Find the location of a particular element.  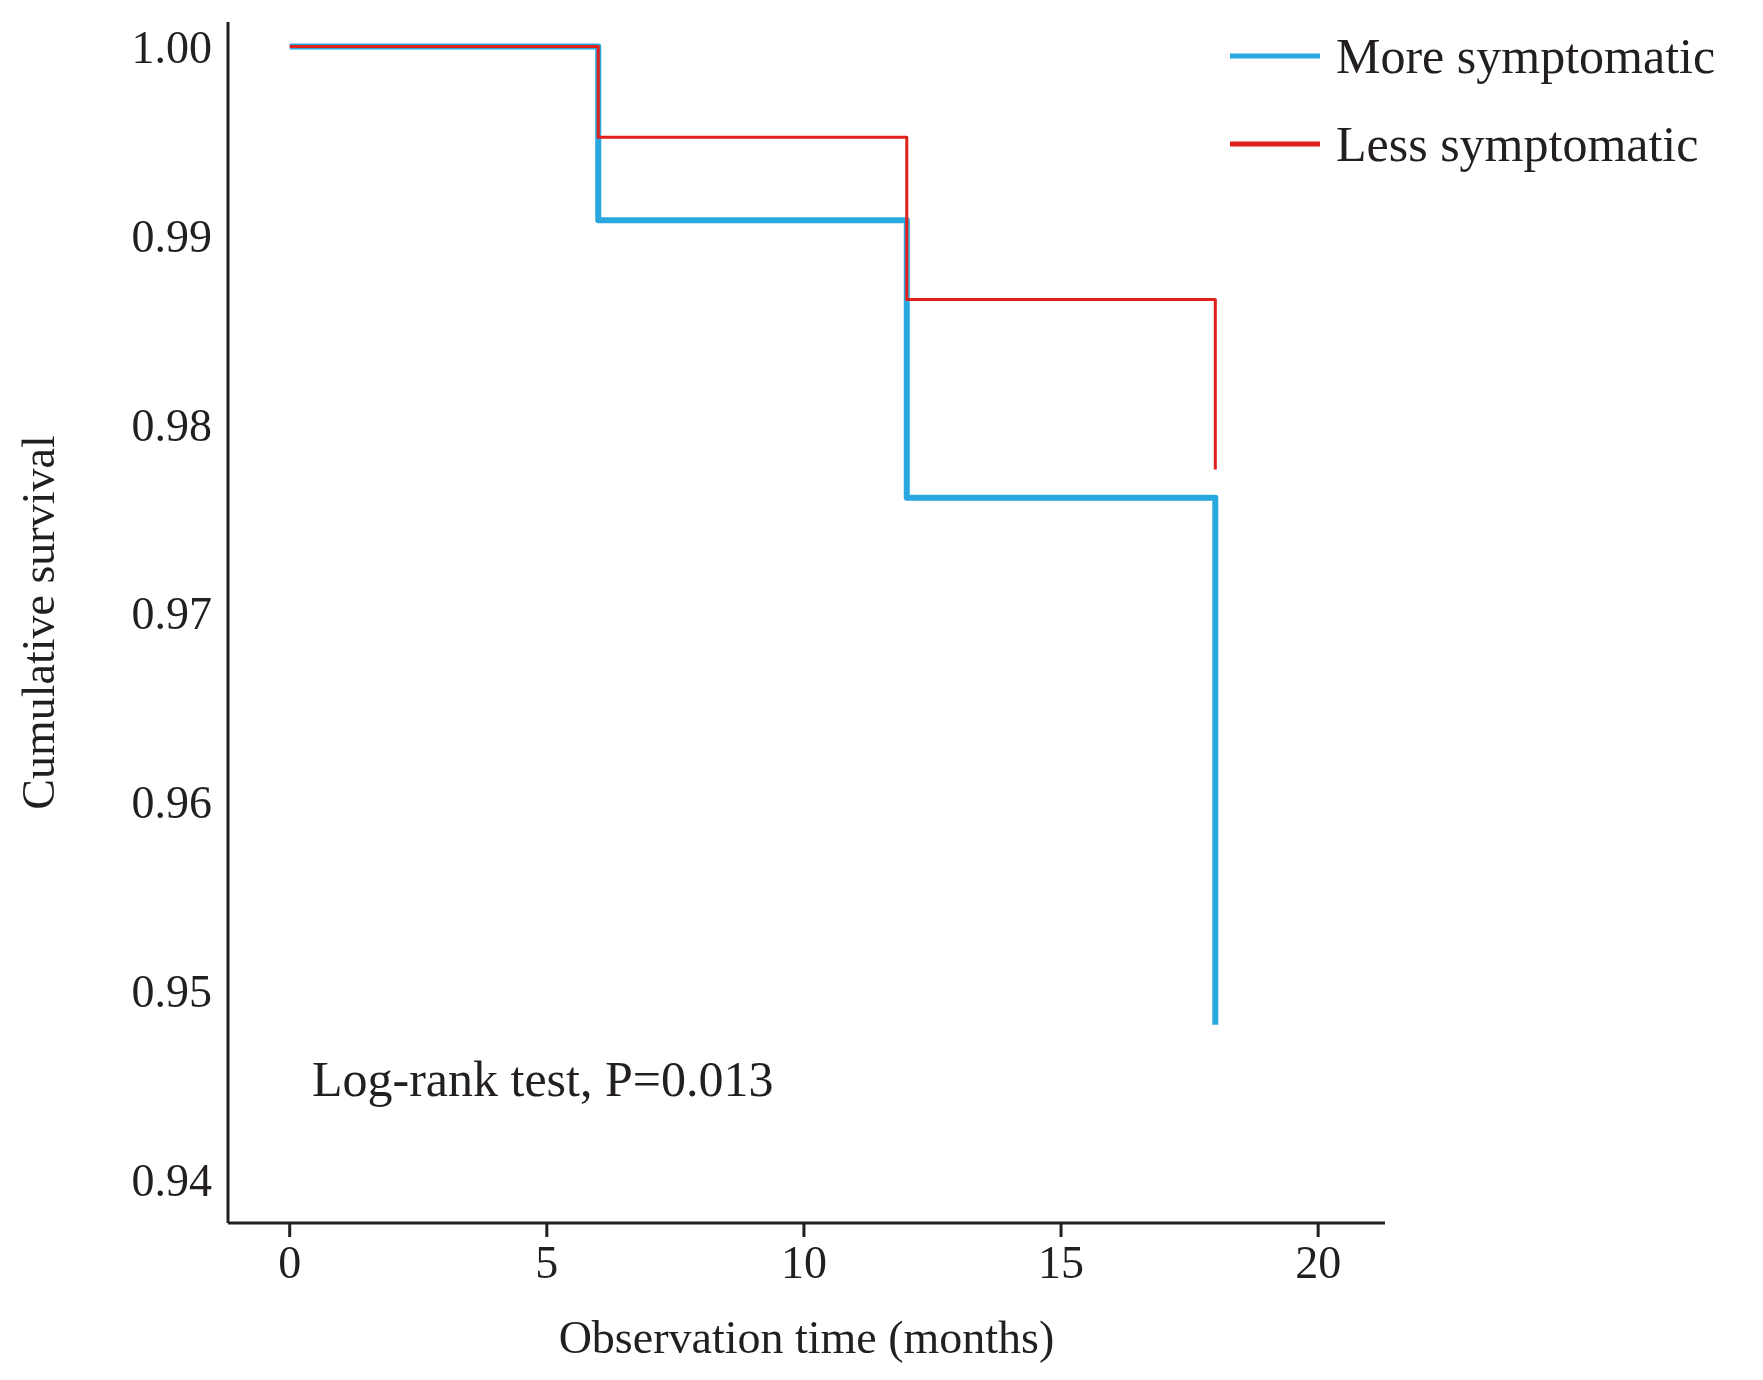

y-tick-label: 0.98 is located at coordinates (171, 425).